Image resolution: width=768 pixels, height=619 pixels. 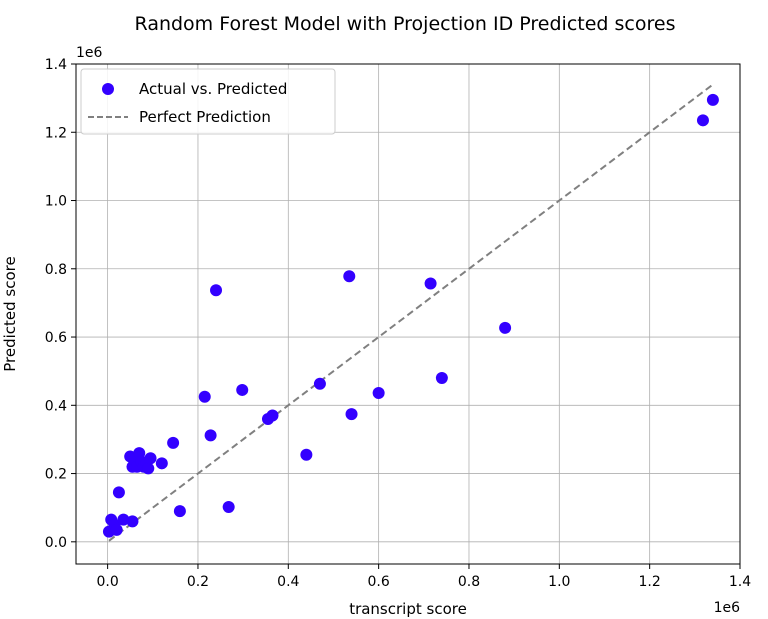 What do you see at coordinates (423, 577) in the screenshot?
I see `x-axis-ticks: 0.0 0.2 0.4 0.6 0.8 1.0 1.2 1.4` at bounding box center [423, 577].